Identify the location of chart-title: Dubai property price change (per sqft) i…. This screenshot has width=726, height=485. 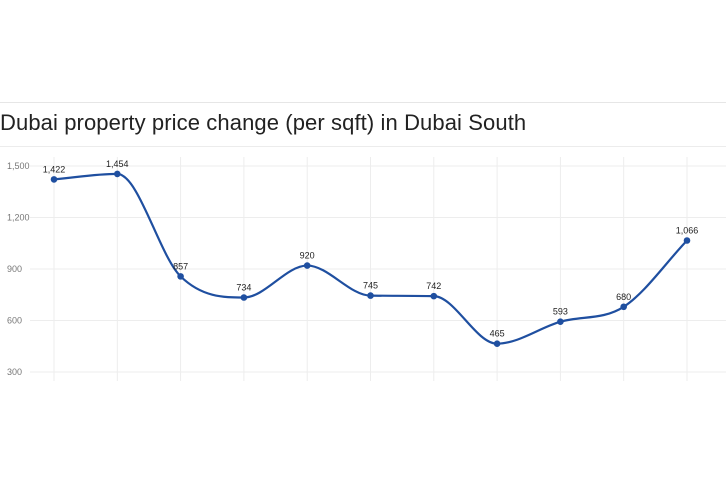
(263, 122).